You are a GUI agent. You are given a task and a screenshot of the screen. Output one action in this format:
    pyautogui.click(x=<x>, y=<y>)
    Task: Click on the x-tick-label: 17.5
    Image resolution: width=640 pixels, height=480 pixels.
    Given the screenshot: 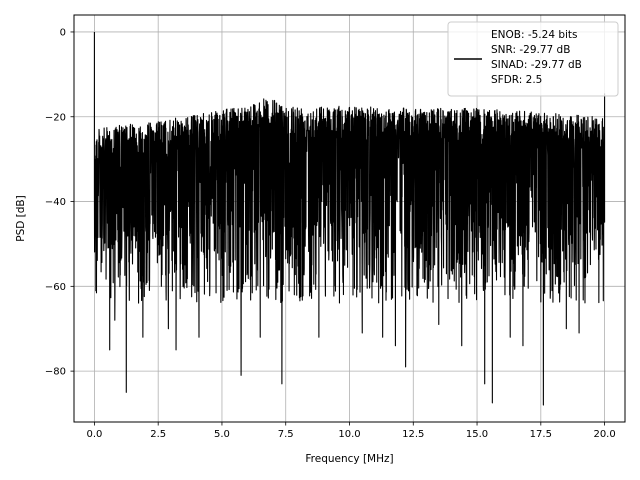 What is the action you would take?
    pyautogui.click(x=541, y=434)
    